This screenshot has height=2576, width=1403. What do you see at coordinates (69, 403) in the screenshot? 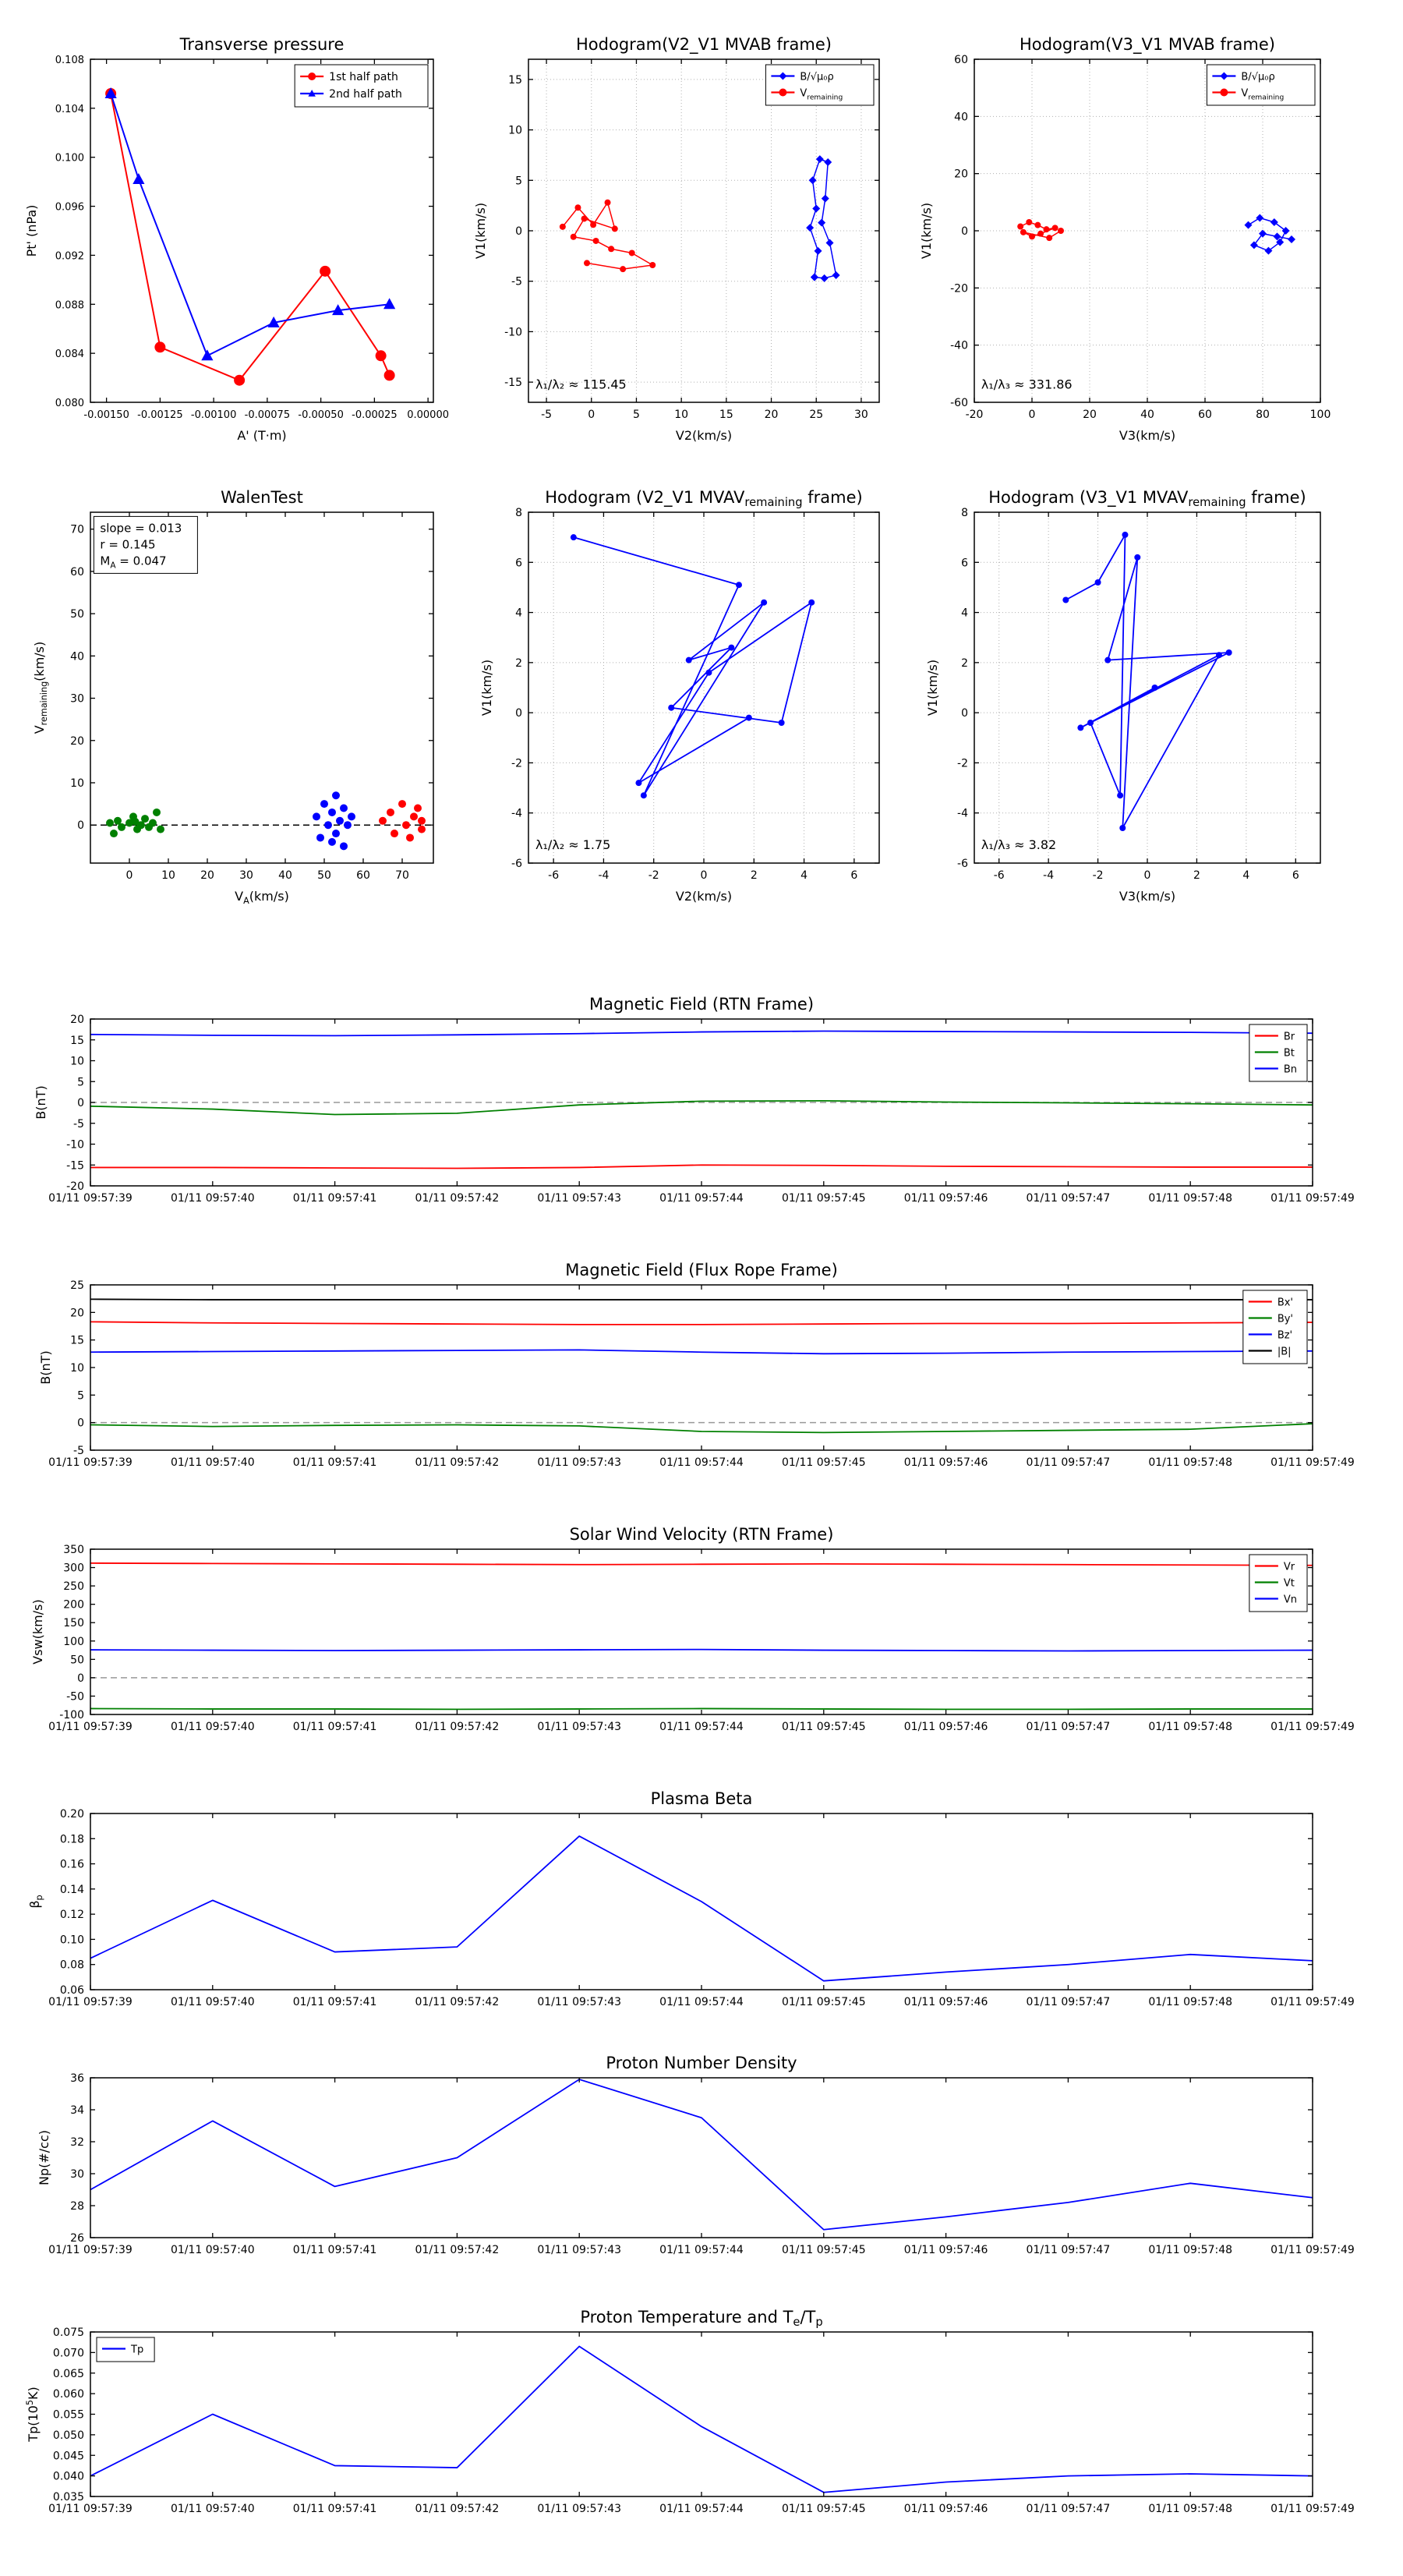
I see `y-tick-label: 0.080` at bounding box center [69, 403].